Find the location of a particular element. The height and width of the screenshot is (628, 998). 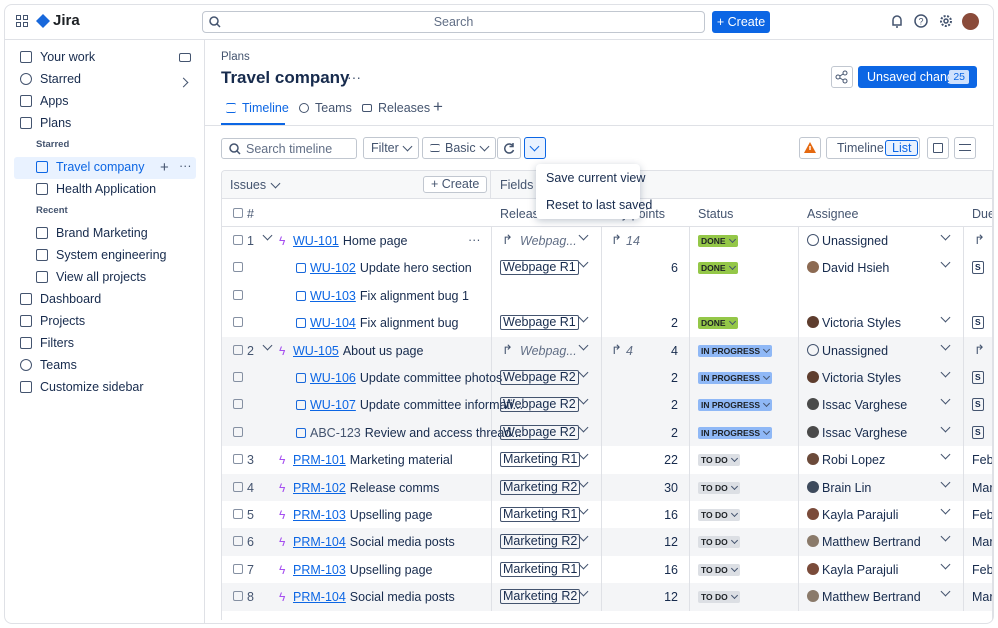

issues-dropdown: Issues is located at coordinates (255, 185).